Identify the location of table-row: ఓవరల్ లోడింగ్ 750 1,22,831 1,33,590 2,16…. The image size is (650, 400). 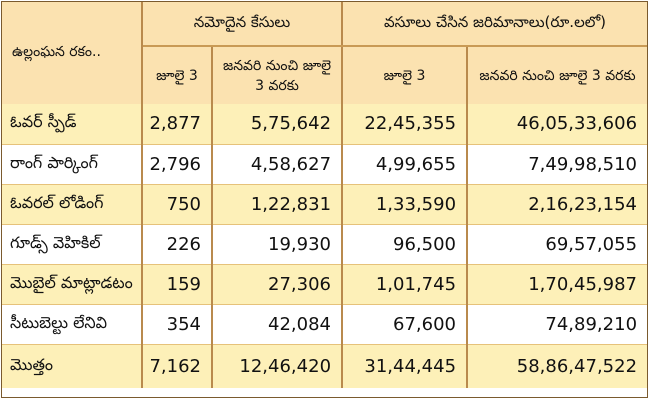
(324, 204).